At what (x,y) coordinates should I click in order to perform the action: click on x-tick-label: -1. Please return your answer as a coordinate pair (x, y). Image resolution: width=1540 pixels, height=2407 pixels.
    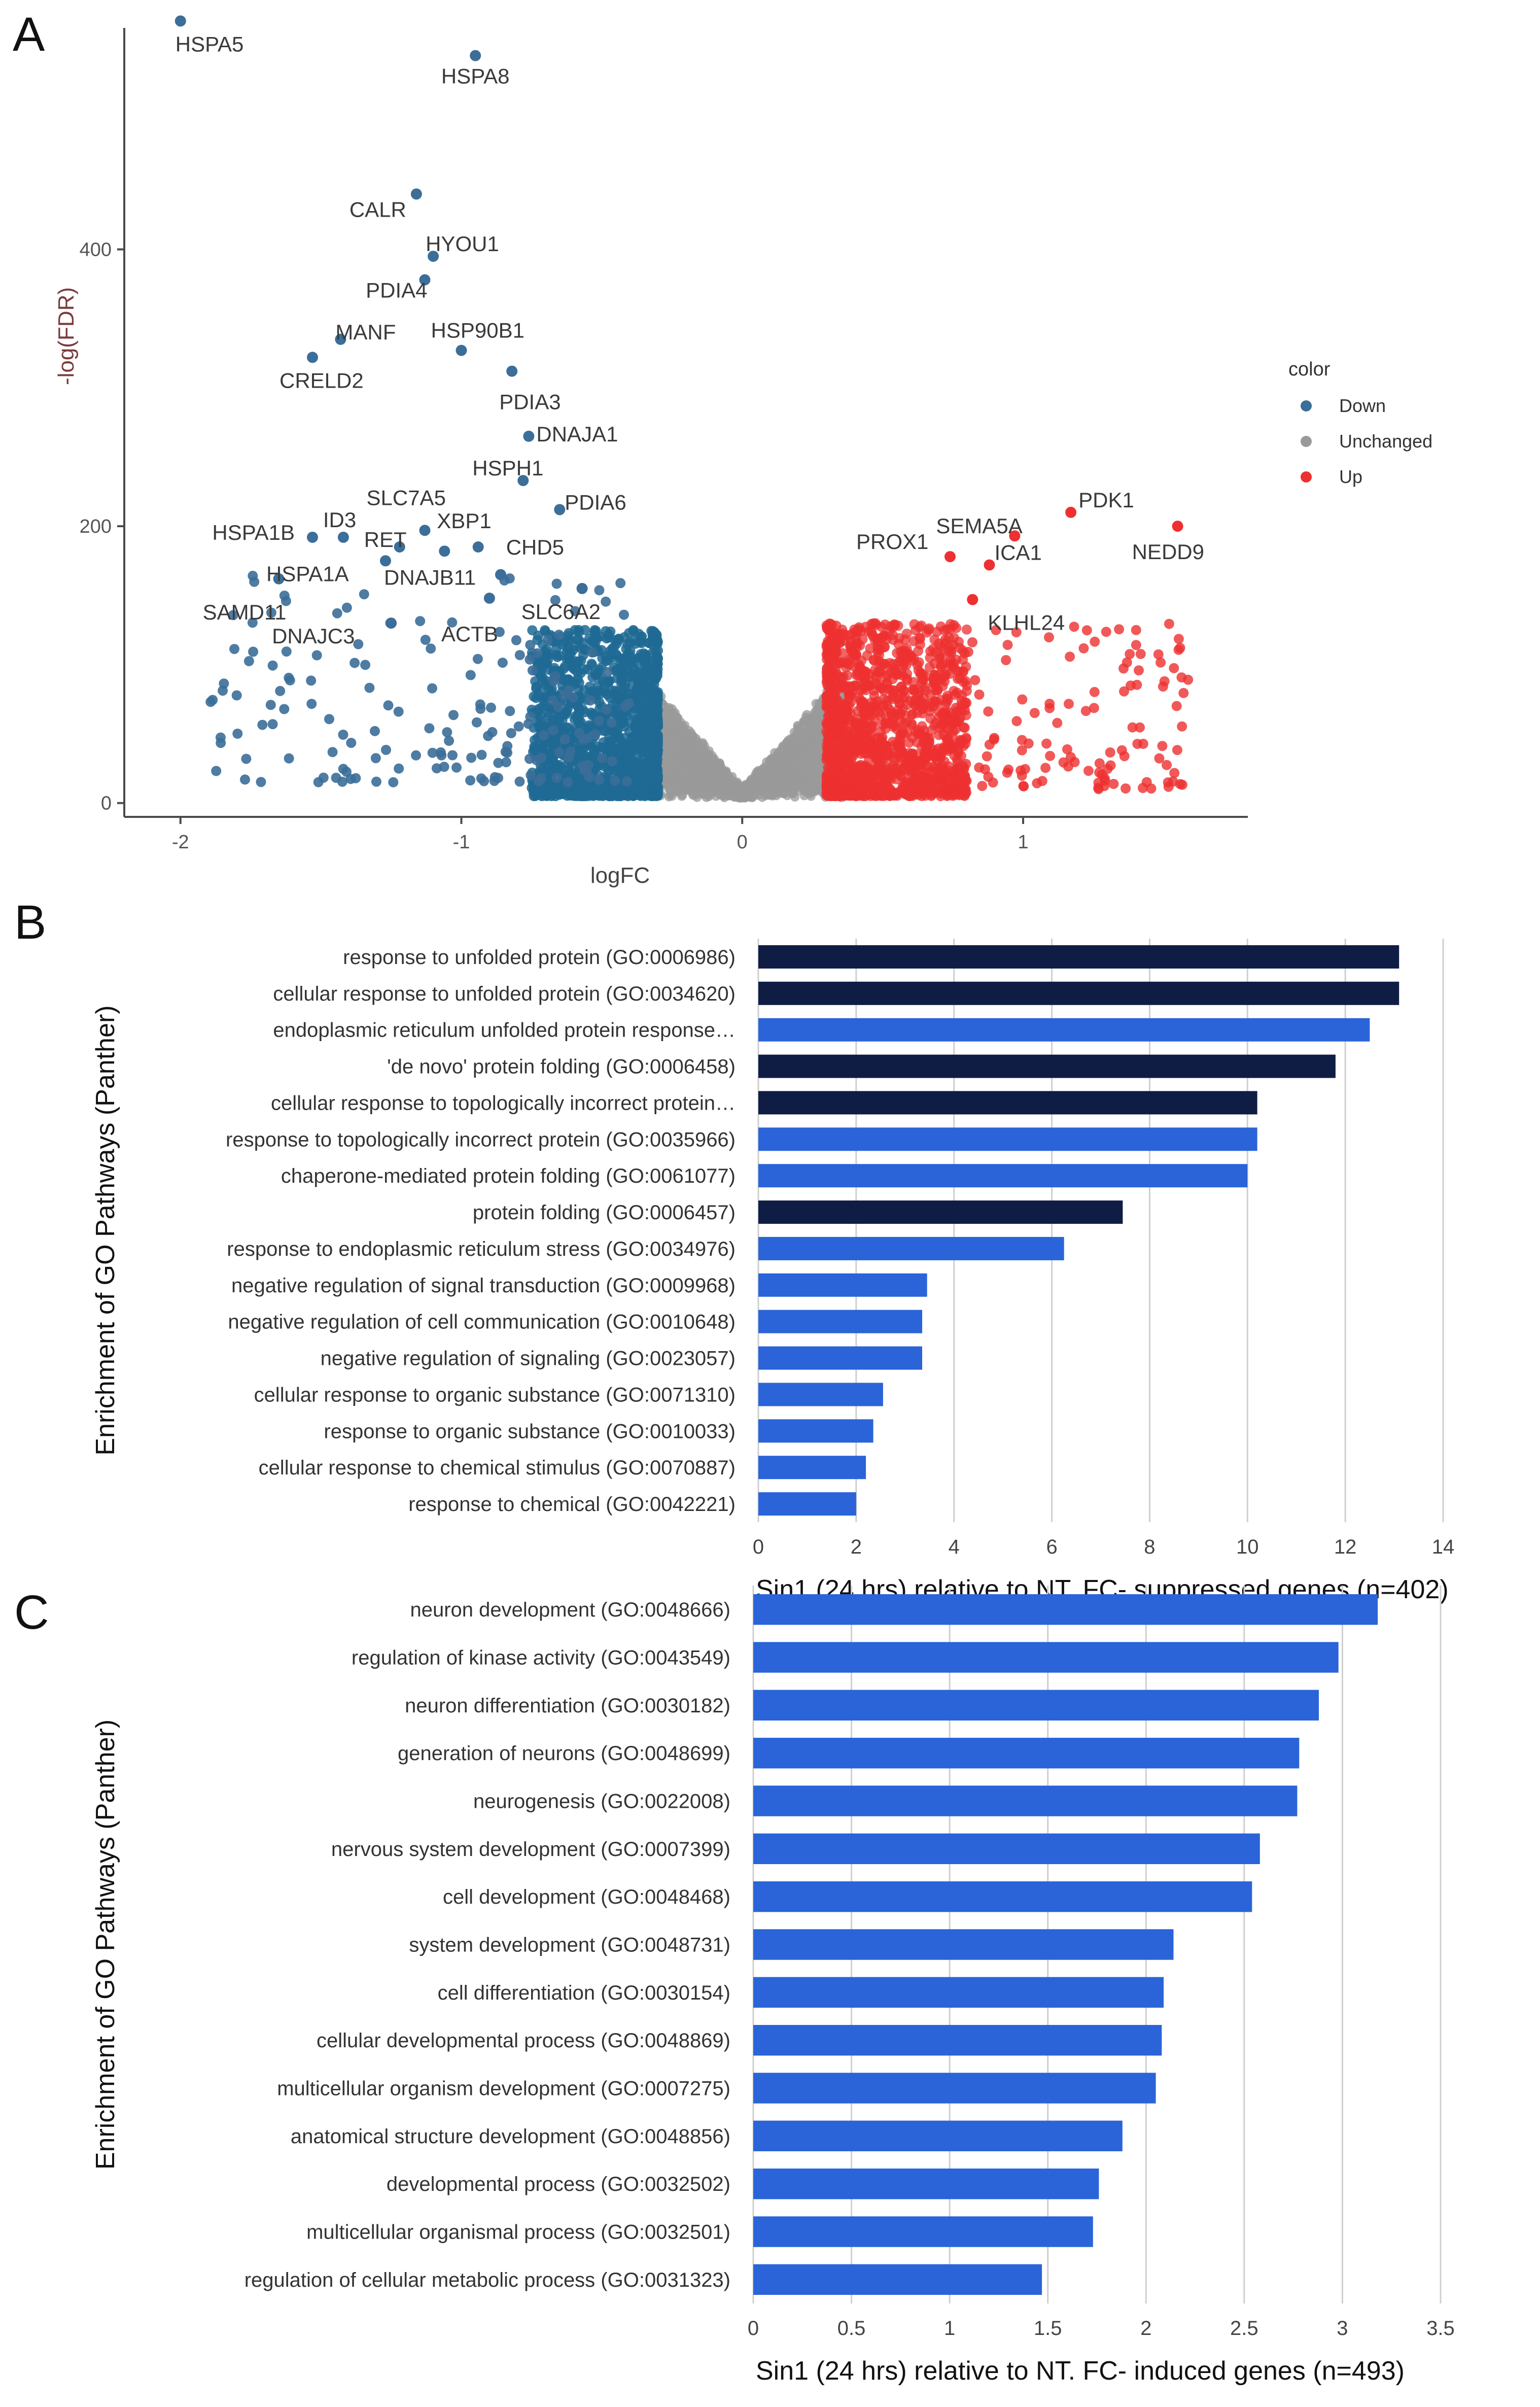
    Looking at the image, I should click on (462, 842).